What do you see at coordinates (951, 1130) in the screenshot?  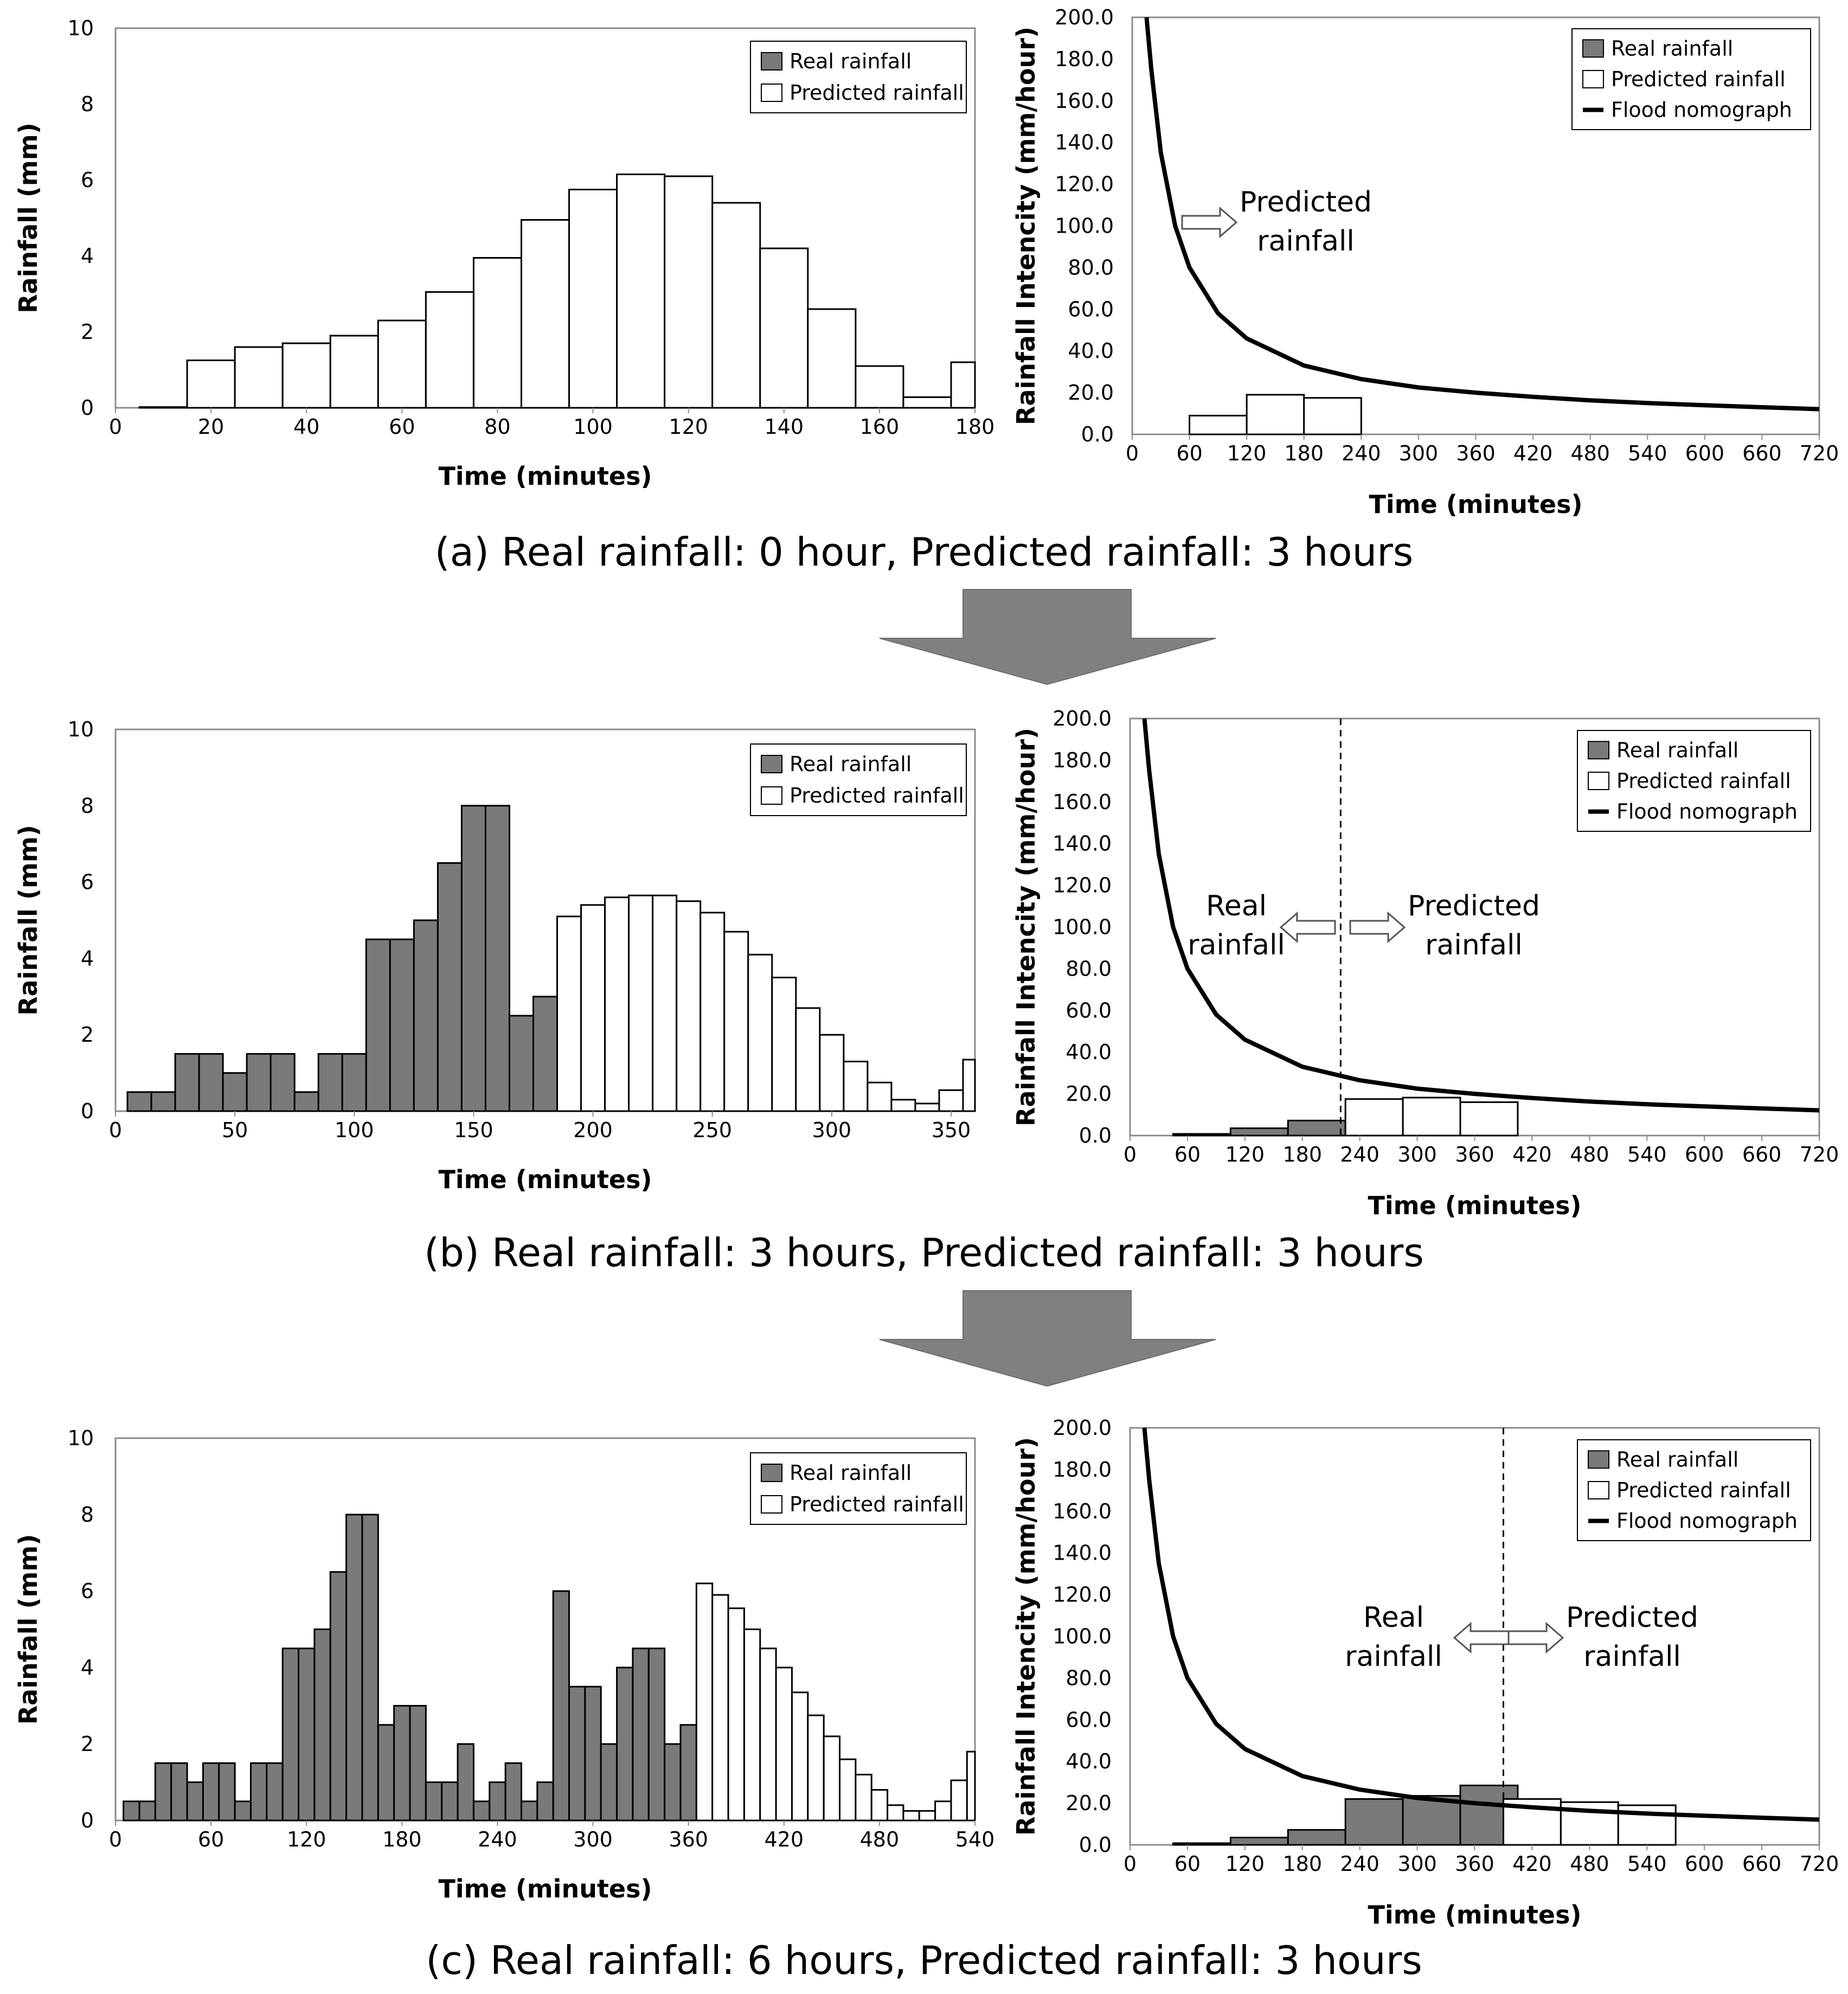 I see `x-tick-label: 350` at bounding box center [951, 1130].